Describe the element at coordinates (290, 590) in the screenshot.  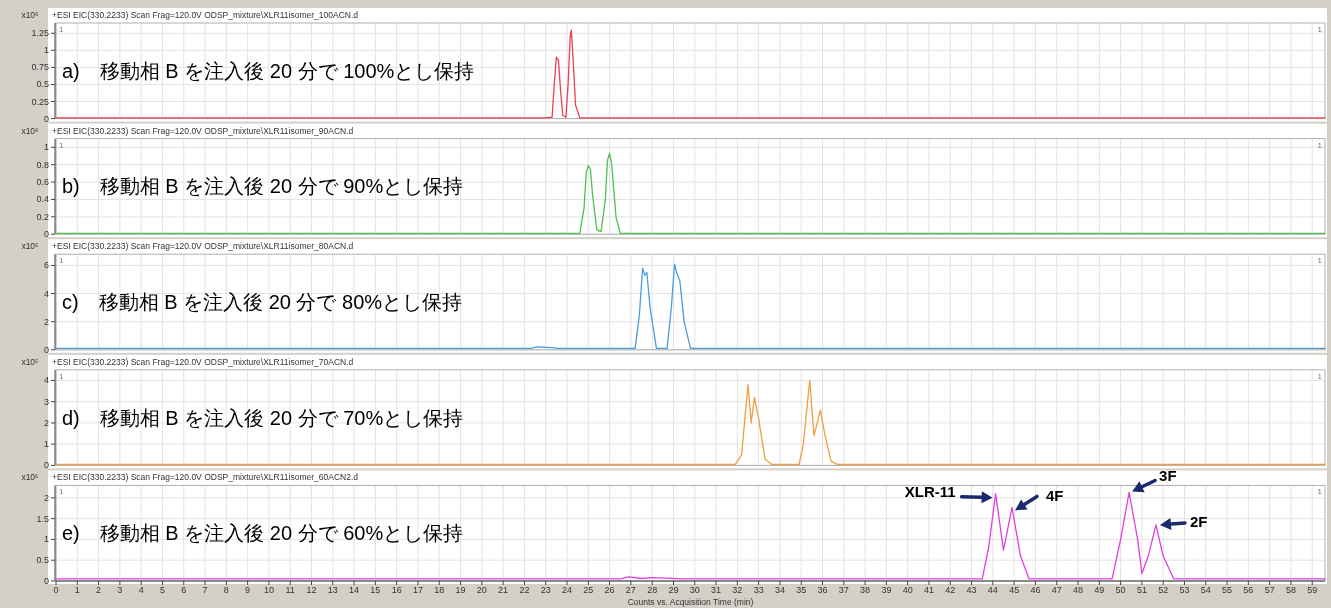
I see `x-tick-label: 11` at that location.